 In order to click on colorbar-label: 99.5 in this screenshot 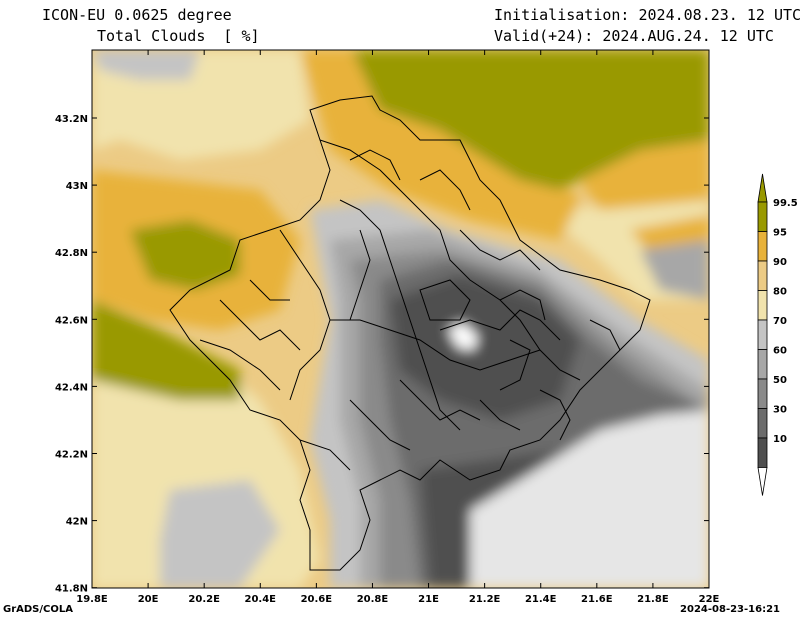, I will do `click(785, 203)`.